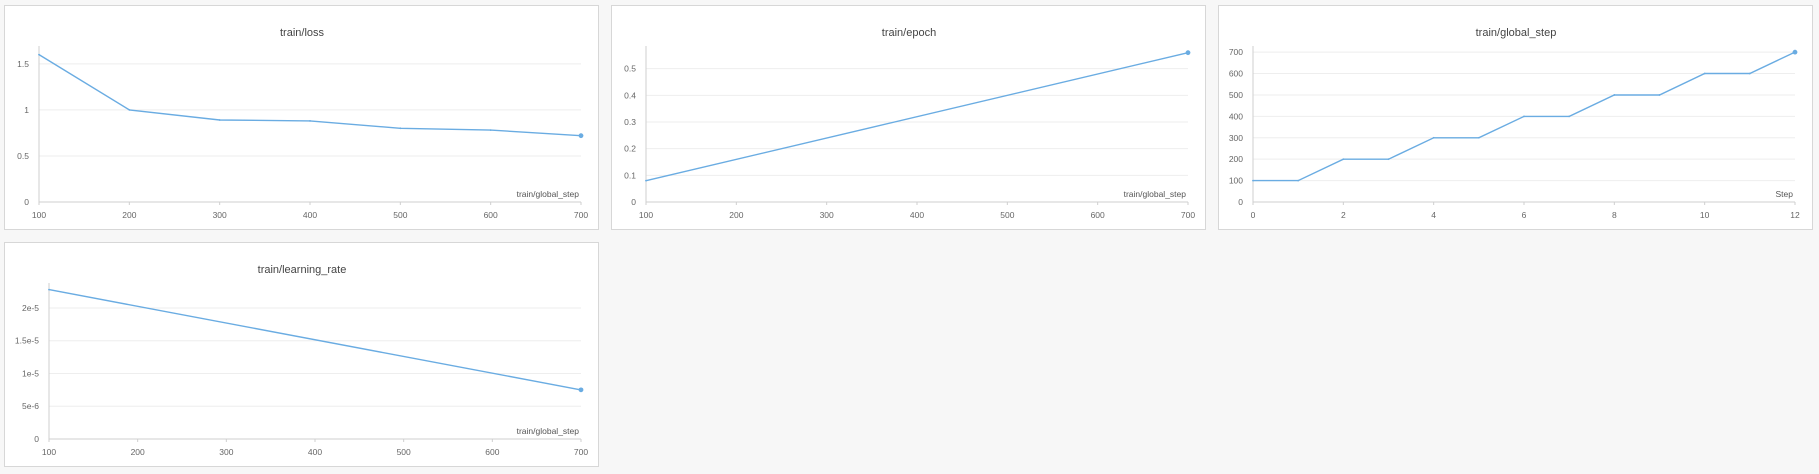  Describe the element at coordinates (26, 110) in the screenshot. I see `y-tick-label: 1` at that location.